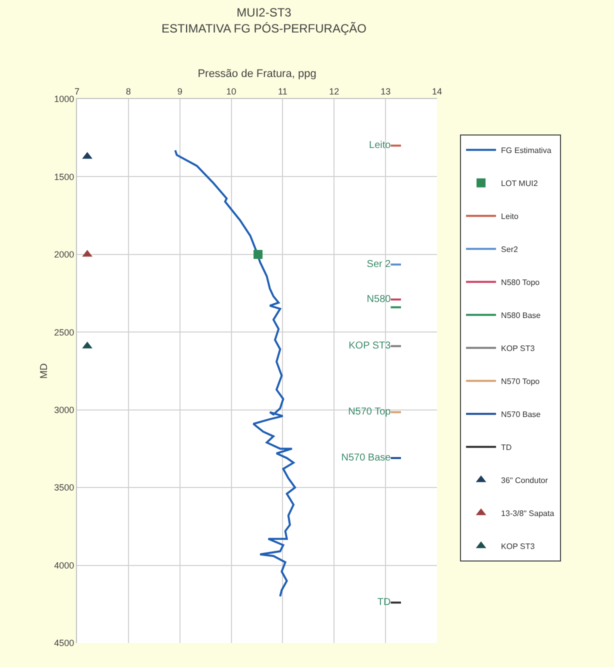  What do you see at coordinates (379, 299) in the screenshot?
I see `data-label: N580` at bounding box center [379, 299].